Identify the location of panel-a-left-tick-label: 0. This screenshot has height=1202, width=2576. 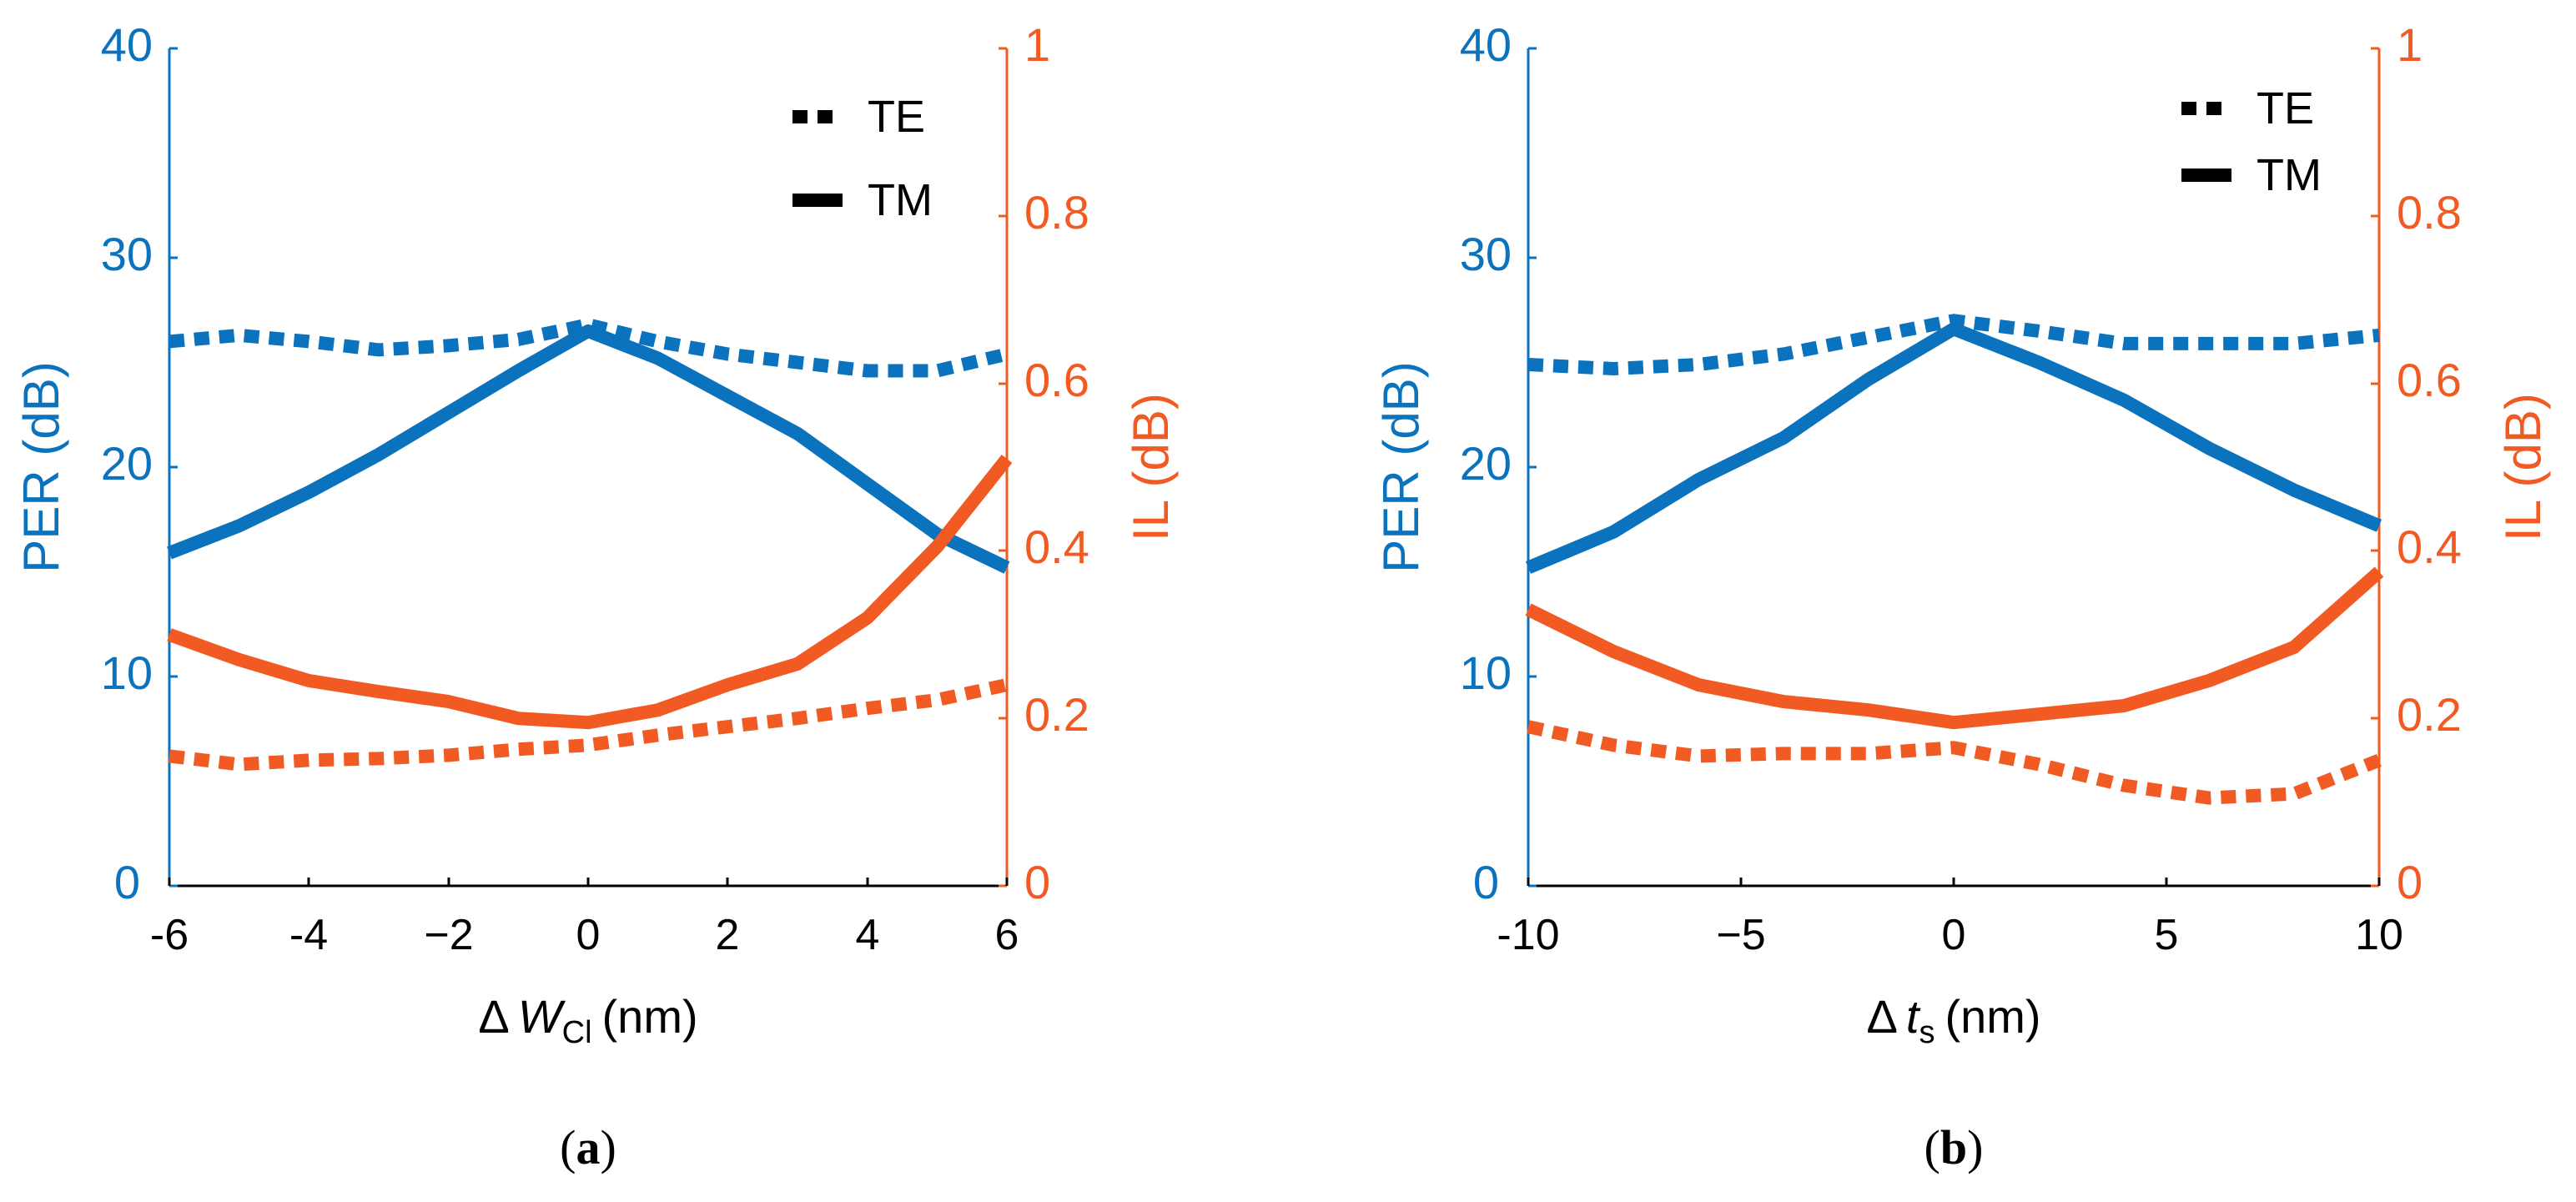
(127, 882).